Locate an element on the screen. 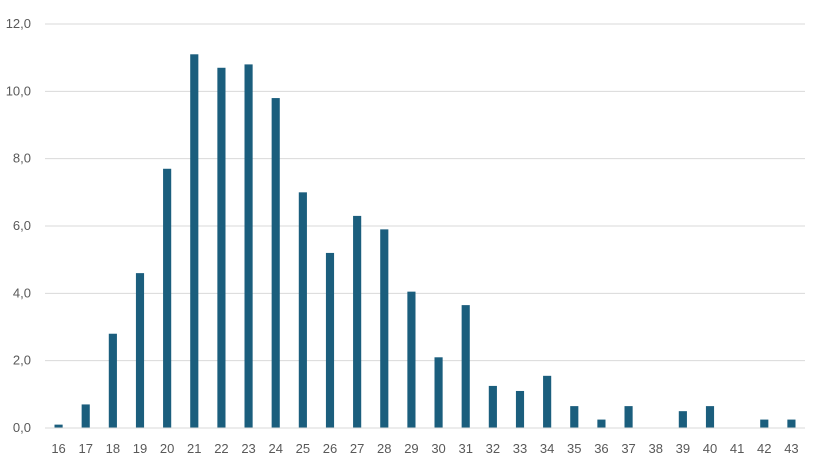 This screenshot has width=820, height=458. x-tick-label: 34 is located at coordinates (547, 448).